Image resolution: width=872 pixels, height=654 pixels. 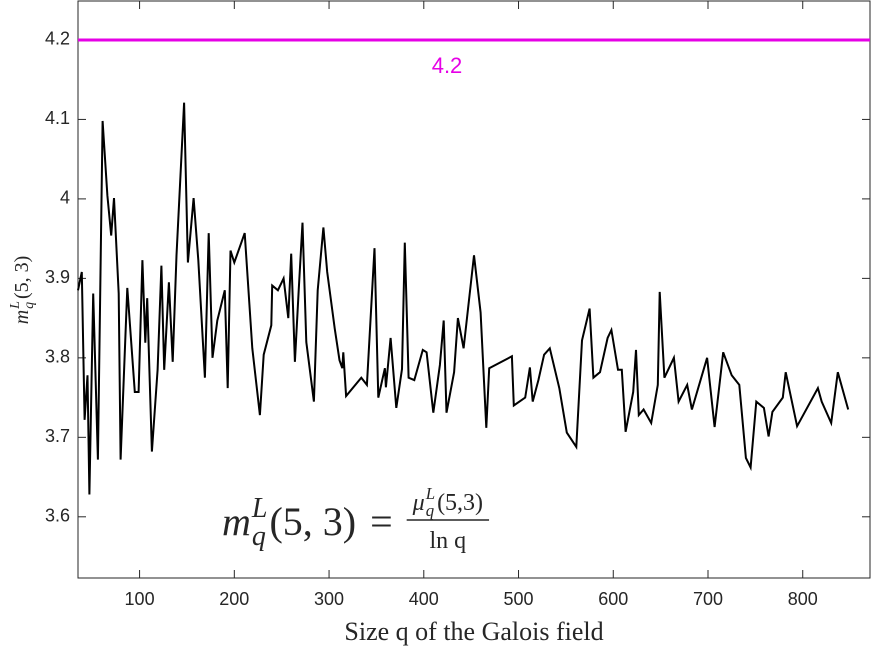 I want to click on y-axis-label: mL q (5, 3), so click(x=22, y=290).